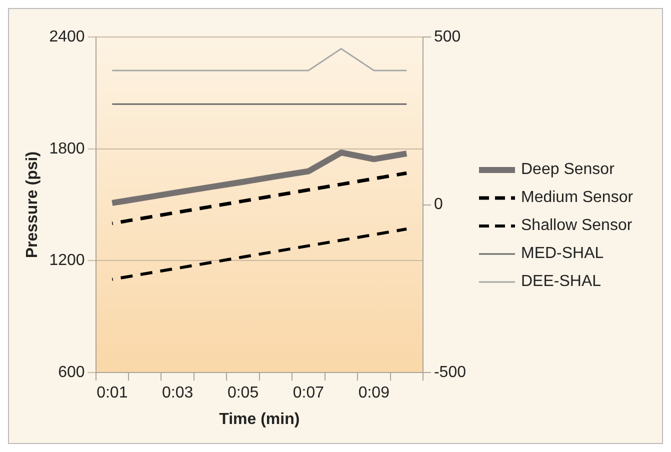  I want to click on legend-label: Deep Sensor, so click(567, 170).